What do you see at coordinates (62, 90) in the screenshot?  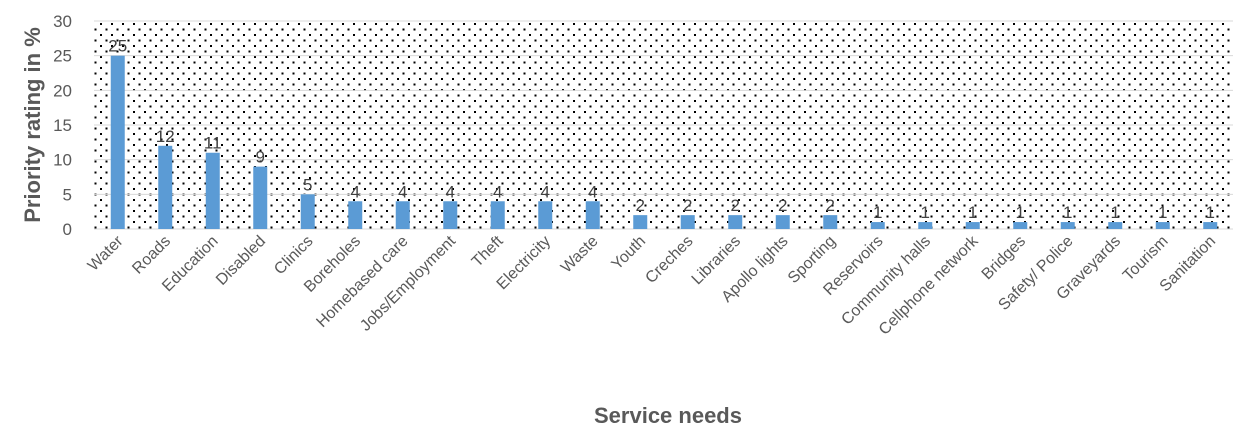 I see `y-tick-label: 20` at bounding box center [62, 90].